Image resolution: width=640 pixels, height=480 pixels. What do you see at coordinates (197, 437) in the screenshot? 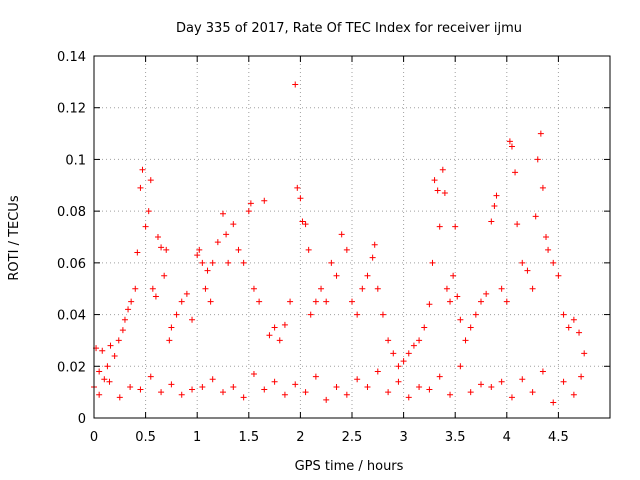
I see `x-tick-label: 1` at bounding box center [197, 437].